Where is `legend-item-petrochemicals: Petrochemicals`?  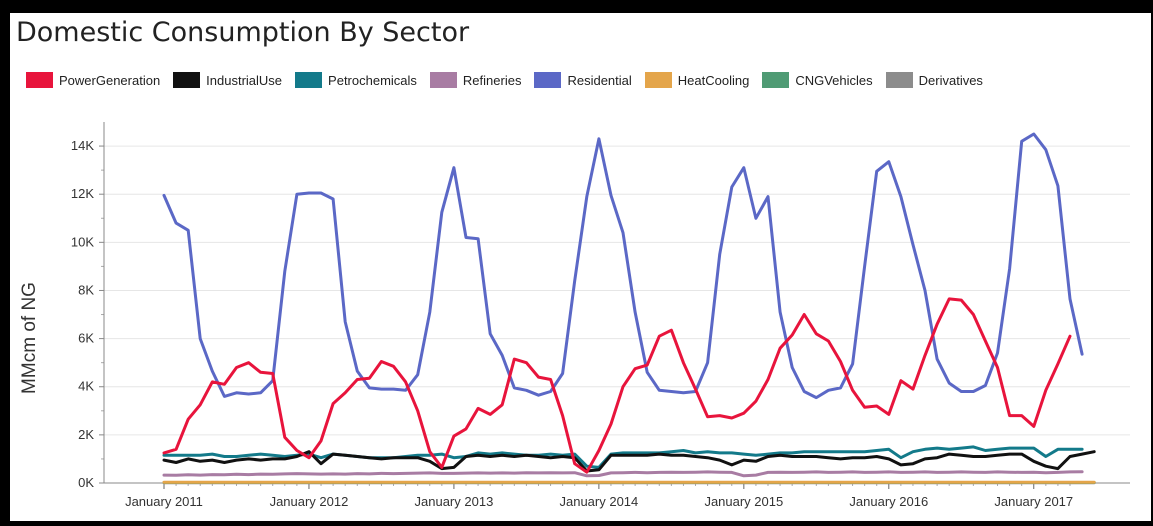 legend-item-petrochemicals: Petrochemicals is located at coordinates (356, 80).